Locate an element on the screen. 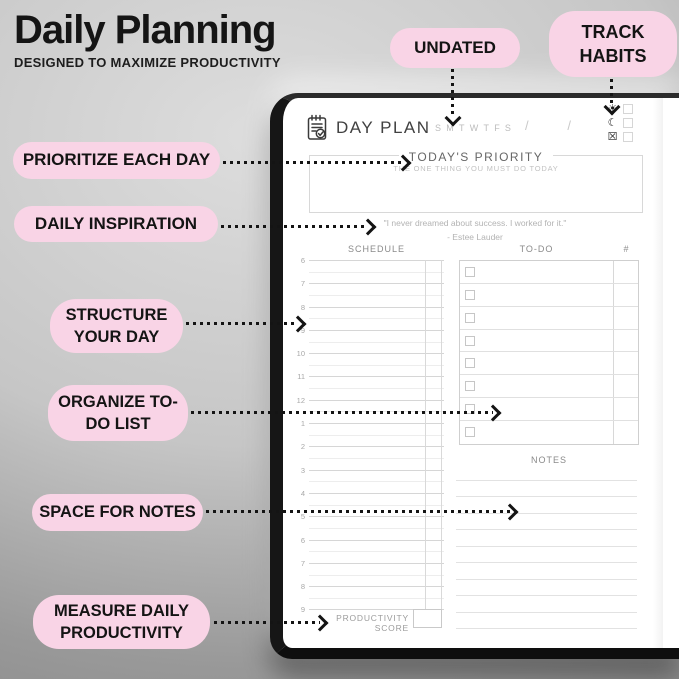 The image size is (679, 679). schedule-hour-label: 2 is located at coordinates (302, 447).